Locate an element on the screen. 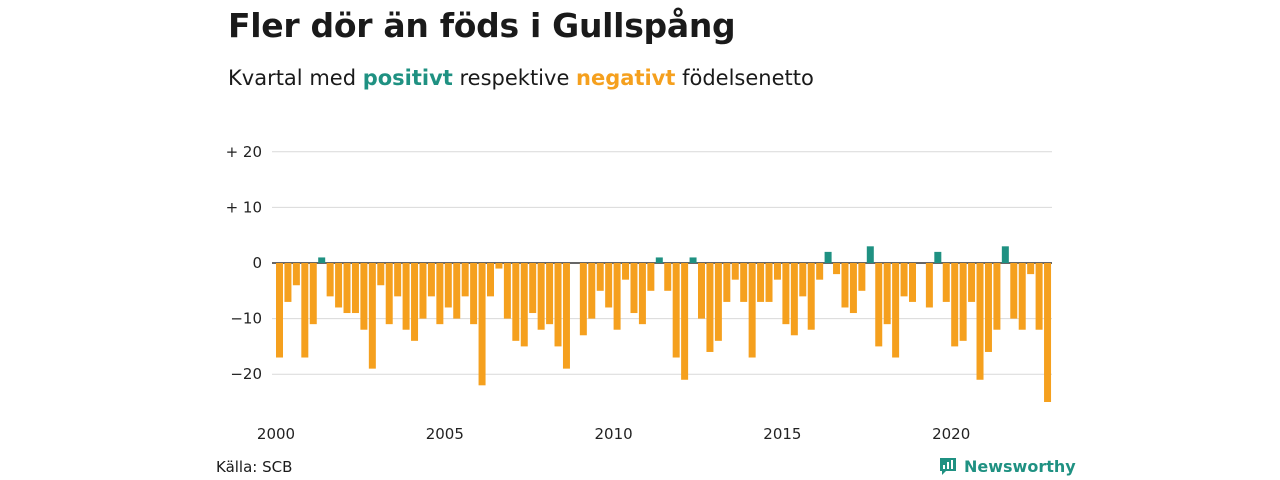  x-tick-label: 2010 is located at coordinates (614, 434).